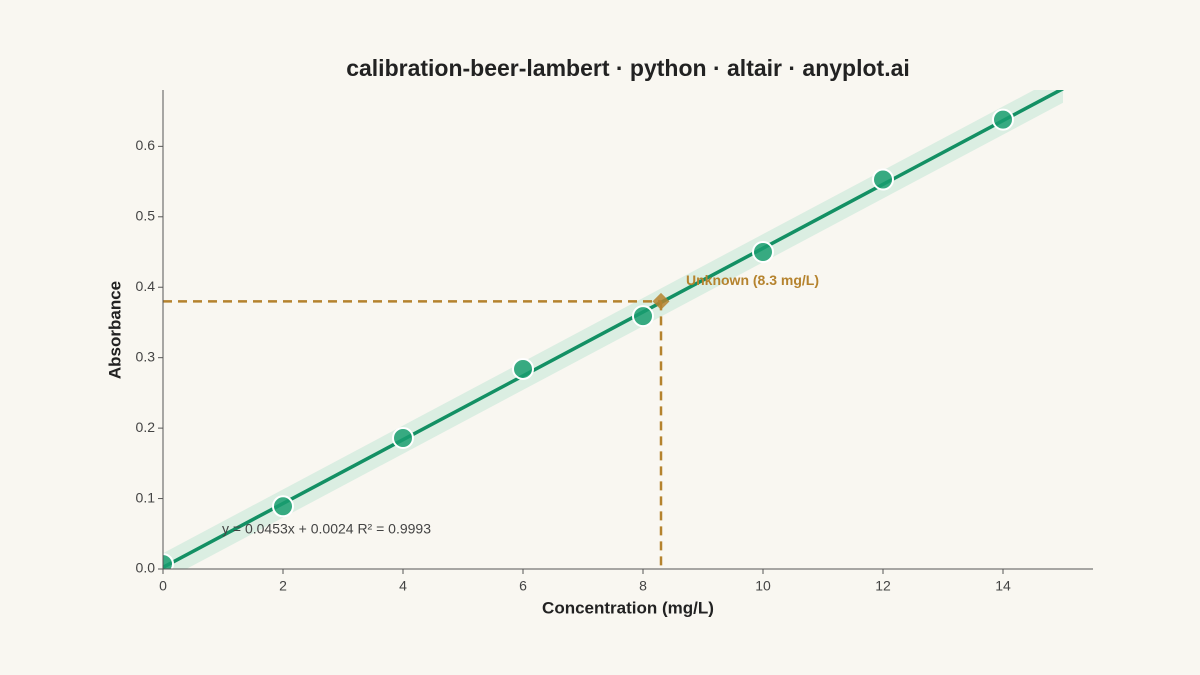 The height and width of the screenshot is (675, 1200). I want to click on x-tick-label: 12, so click(883, 586).